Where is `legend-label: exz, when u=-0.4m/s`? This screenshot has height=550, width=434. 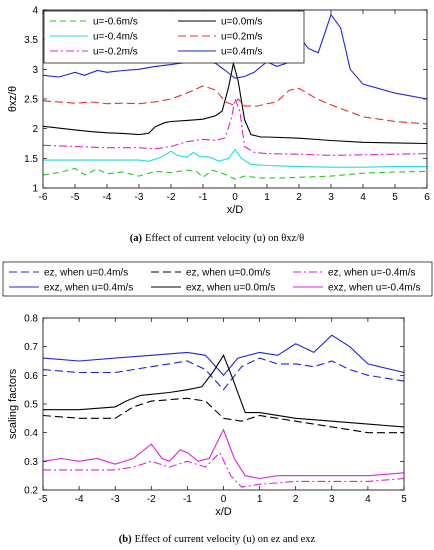
legend-label: exz, when u=-0.4m/s is located at coordinates (374, 288).